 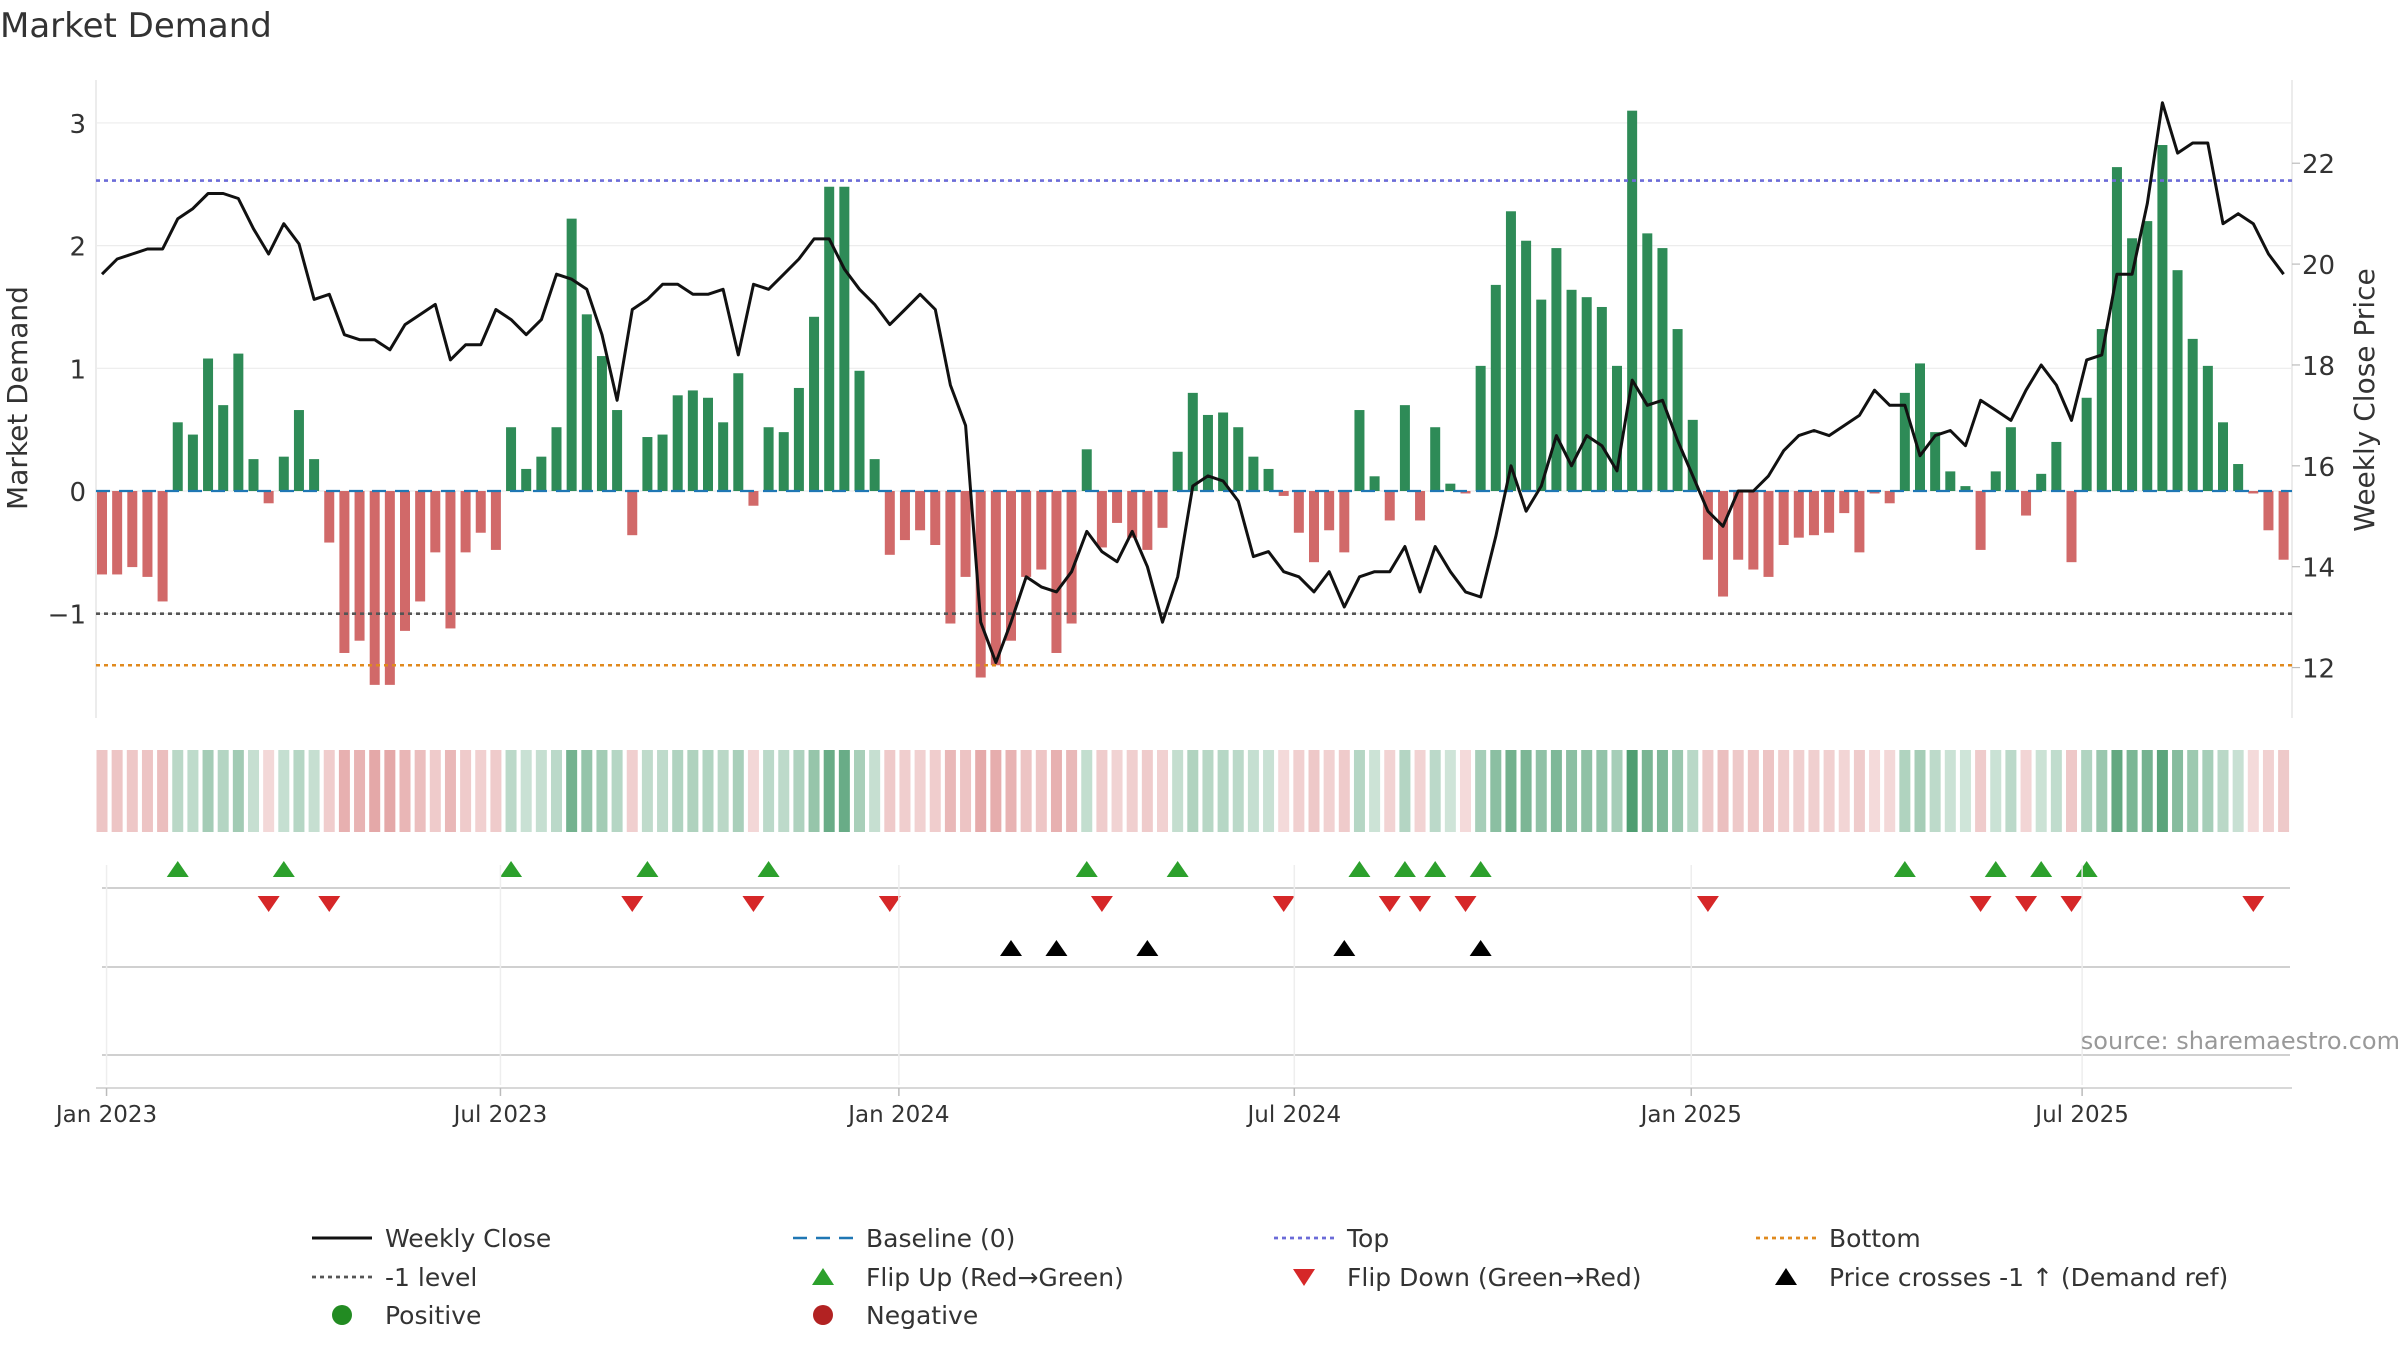 I want to click on price-cross-marker, so click(x=1344, y=948).